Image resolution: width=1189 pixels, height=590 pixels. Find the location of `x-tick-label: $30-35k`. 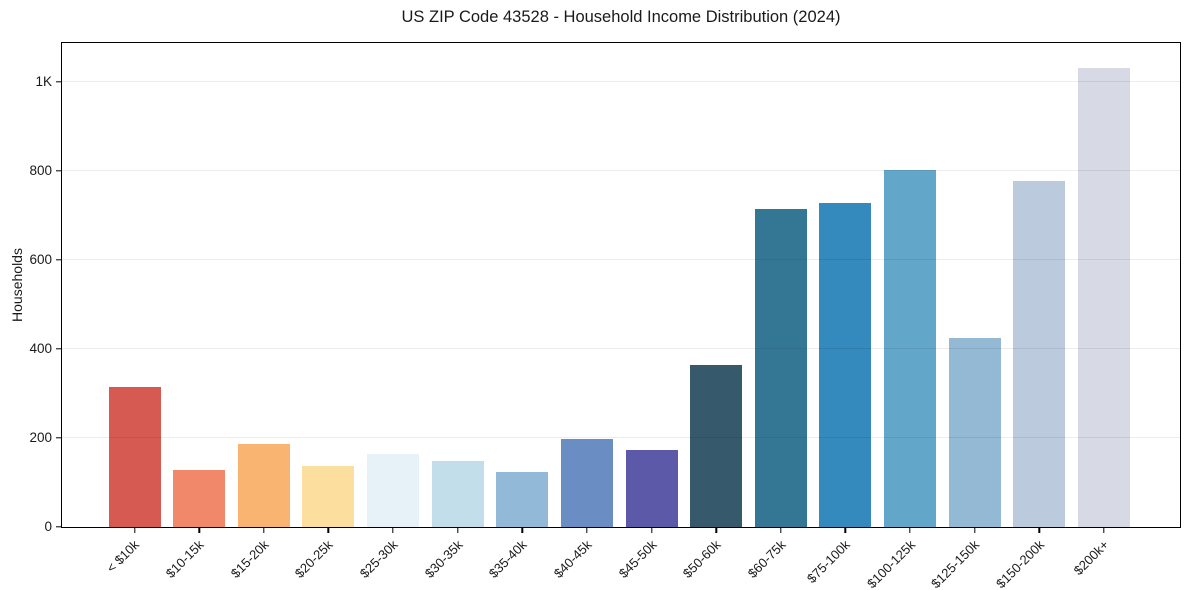

x-tick-label: $30-35k is located at coordinates (443, 559).